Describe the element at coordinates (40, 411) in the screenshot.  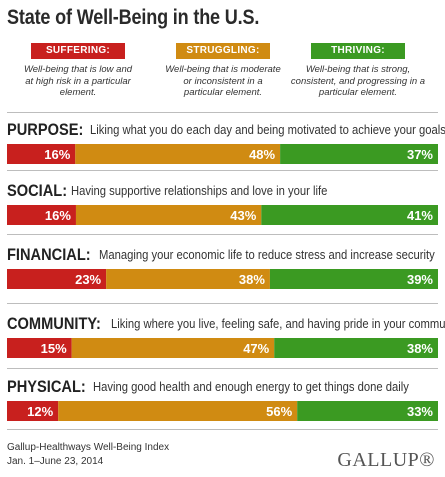
I see `data-label-suffering: 12%` at that location.